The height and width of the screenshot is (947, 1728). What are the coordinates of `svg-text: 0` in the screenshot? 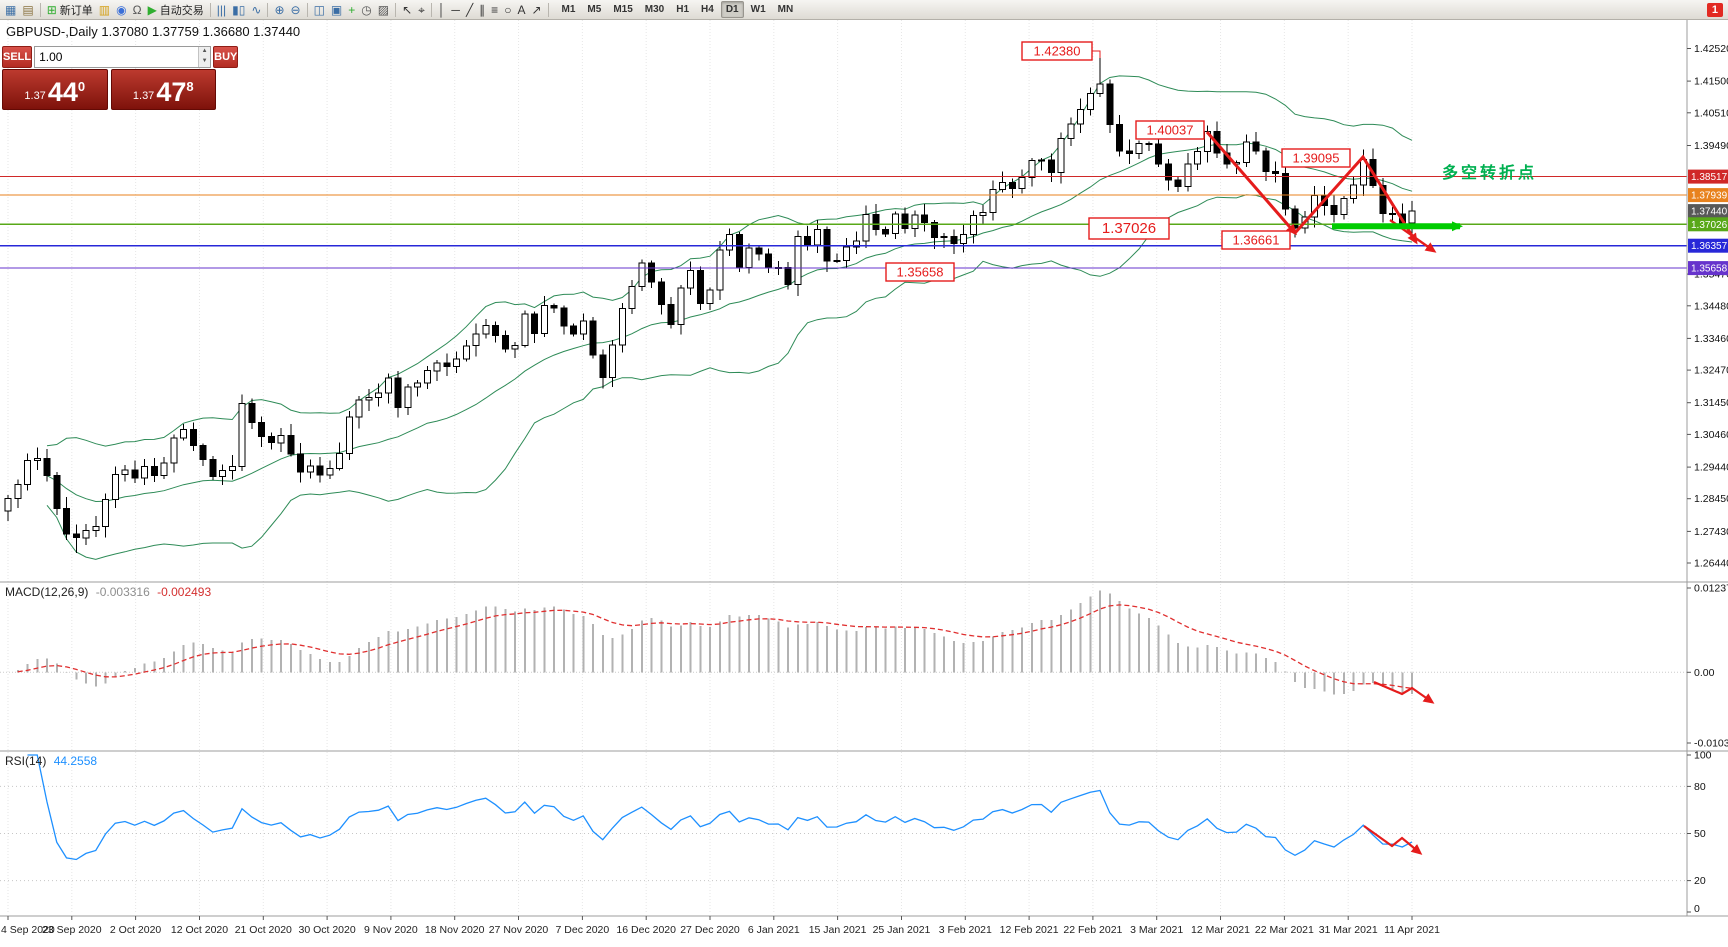 It's located at (1697, 909).